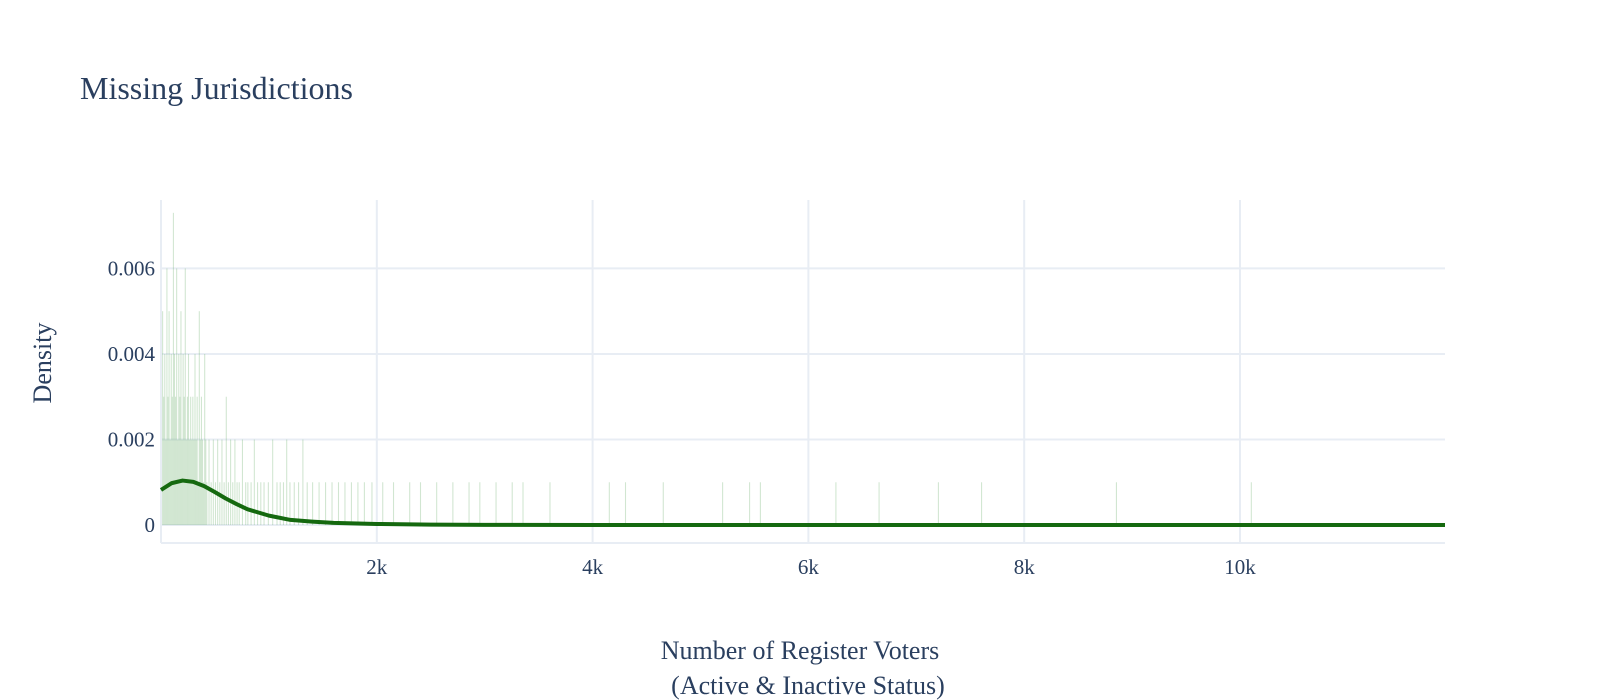 Image resolution: width=1600 pixels, height=700 pixels. Describe the element at coordinates (808, 685) in the screenshot. I see `x-axis-title-line2: (Active & Inactive Status)` at that location.